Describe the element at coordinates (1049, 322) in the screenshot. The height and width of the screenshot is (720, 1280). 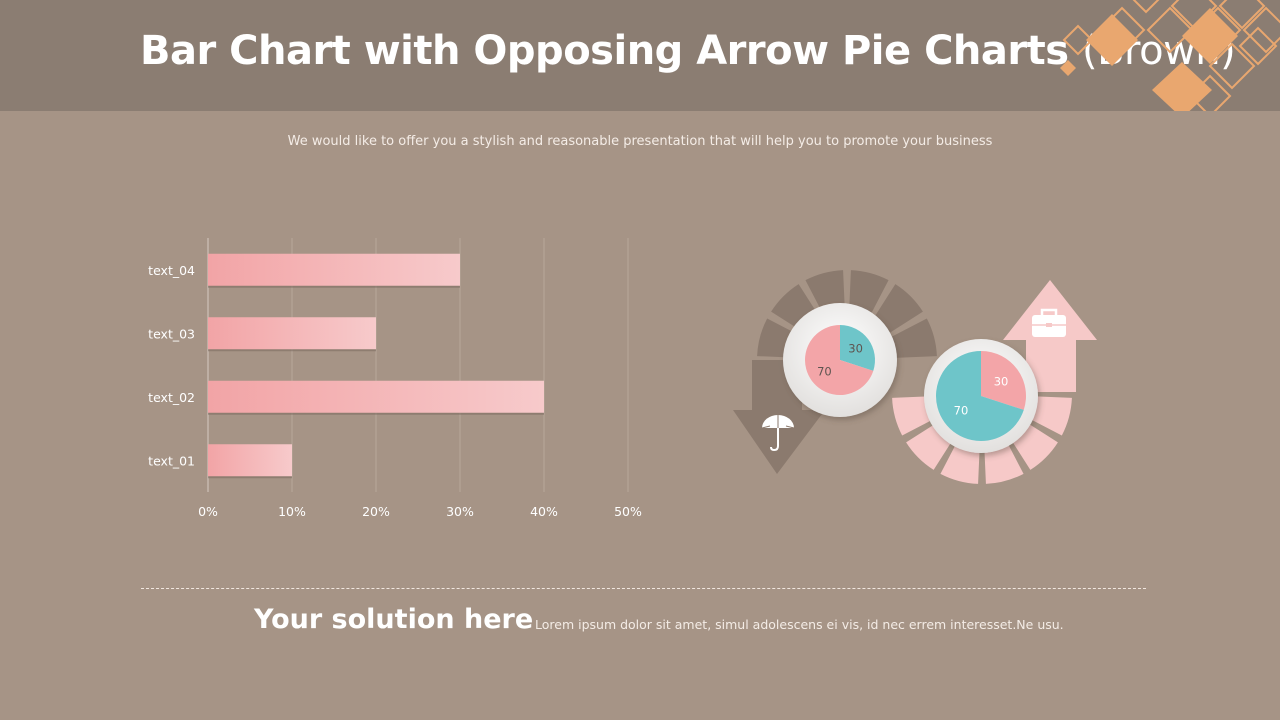
I see `briefcase-icon` at that location.